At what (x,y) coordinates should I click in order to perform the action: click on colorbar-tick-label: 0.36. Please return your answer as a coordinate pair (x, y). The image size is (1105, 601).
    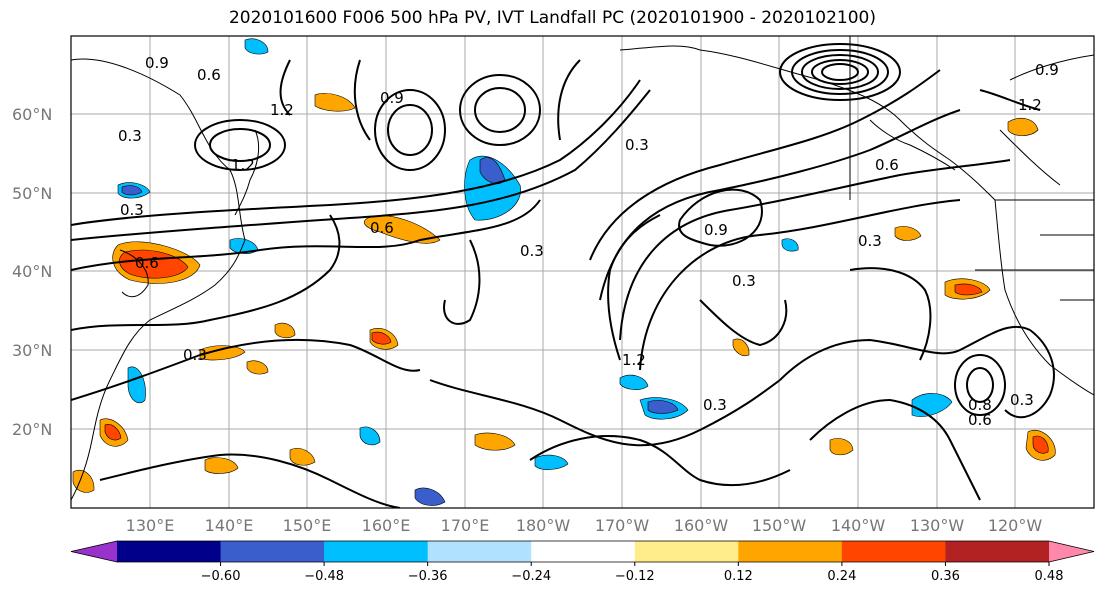
    Looking at the image, I should click on (945, 576).